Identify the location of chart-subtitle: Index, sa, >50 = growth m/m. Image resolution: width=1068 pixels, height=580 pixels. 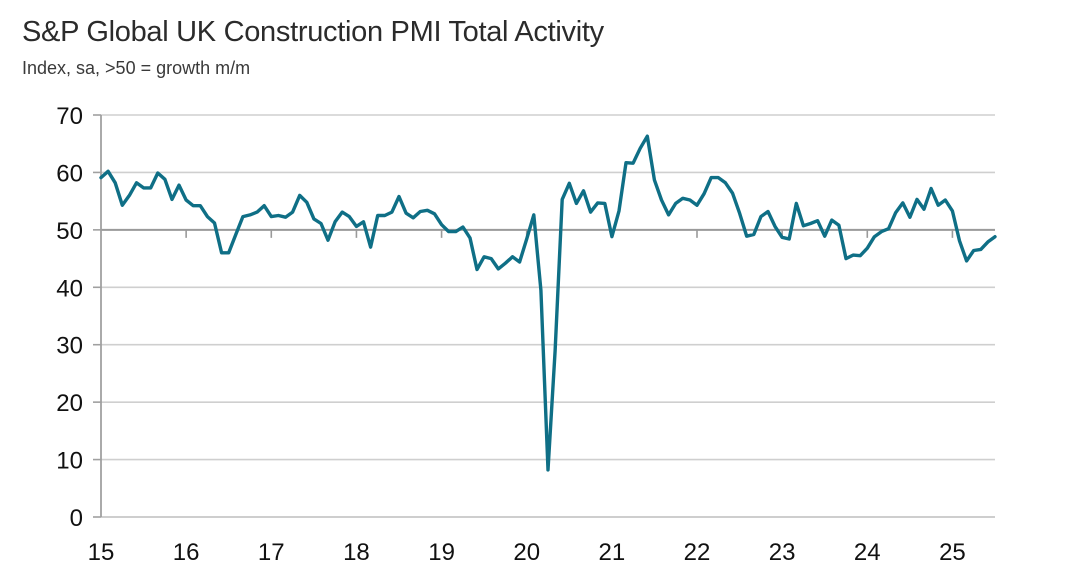
(136, 68).